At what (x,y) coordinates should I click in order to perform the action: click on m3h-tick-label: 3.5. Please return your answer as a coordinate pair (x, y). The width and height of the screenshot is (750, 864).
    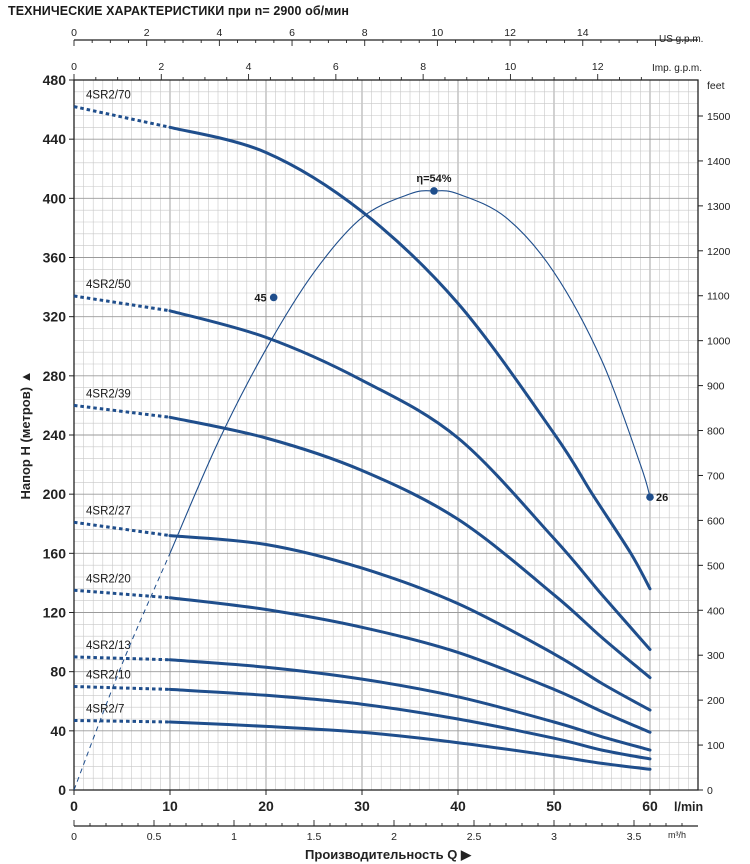
    Looking at the image, I should click on (634, 837).